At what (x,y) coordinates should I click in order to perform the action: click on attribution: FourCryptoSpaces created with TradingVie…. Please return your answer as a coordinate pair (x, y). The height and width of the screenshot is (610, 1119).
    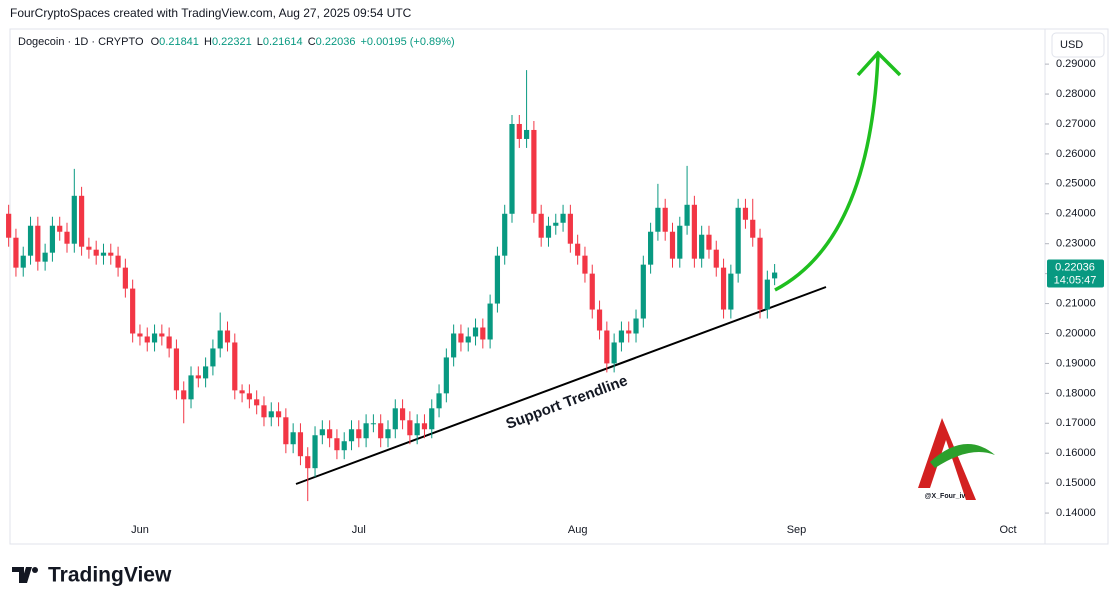
    Looking at the image, I should click on (211, 13).